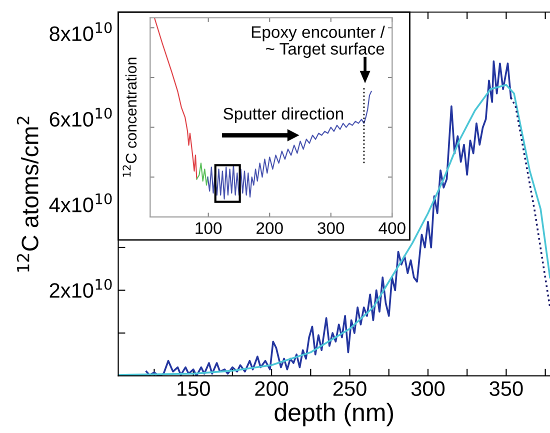 Image resolution: width=550 pixels, height=433 pixels. What do you see at coordinates (318, 42) in the screenshot?
I see `annotation: Epoxy encounter / ~ Target surface` at bounding box center [318, 42].